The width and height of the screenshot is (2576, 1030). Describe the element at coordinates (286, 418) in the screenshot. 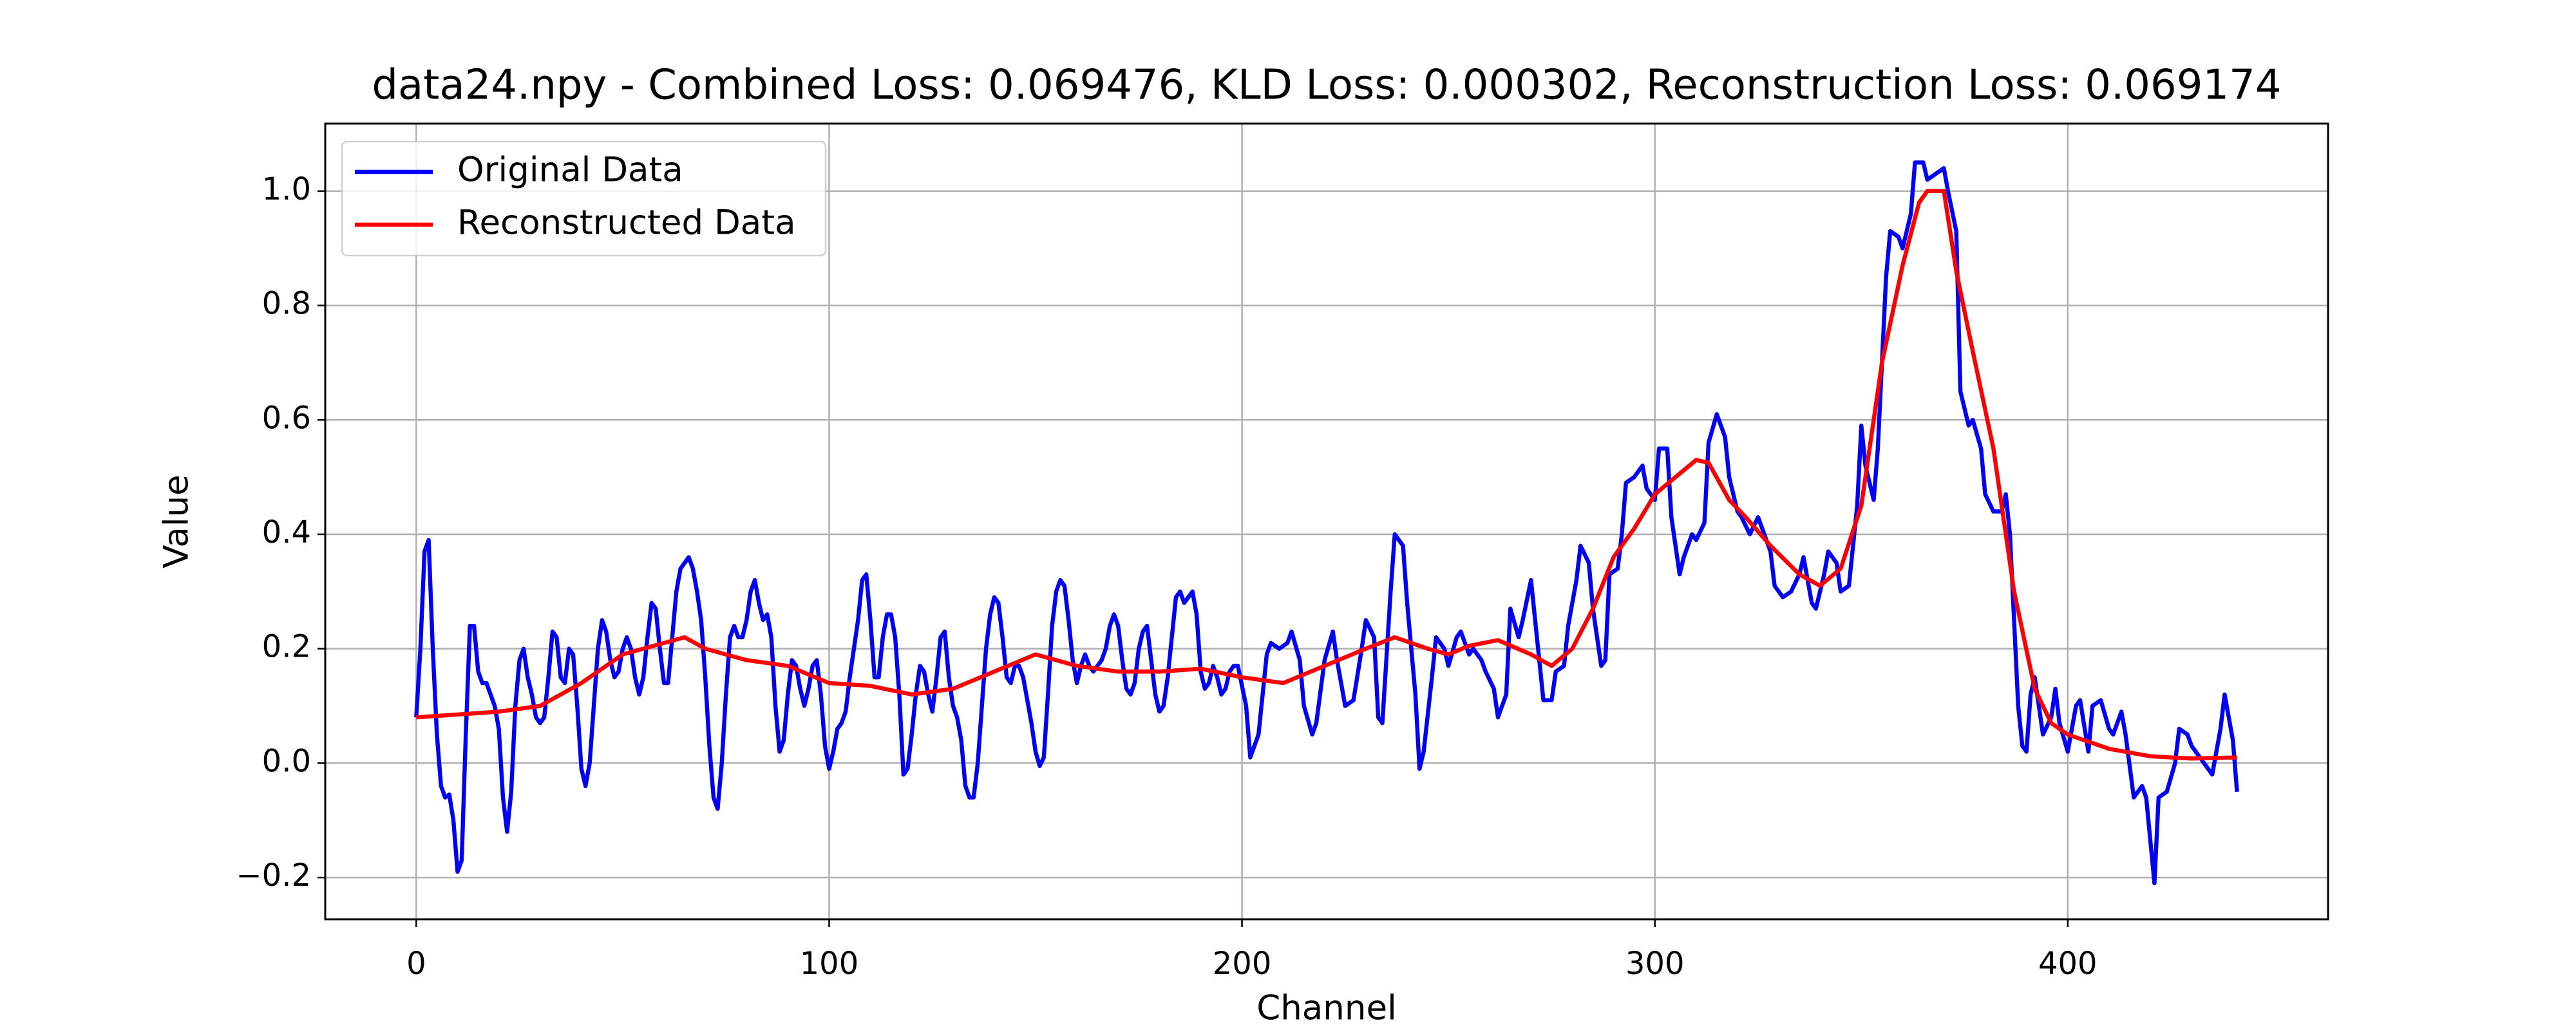

I see `y-tick-label: 0.6` at that location.